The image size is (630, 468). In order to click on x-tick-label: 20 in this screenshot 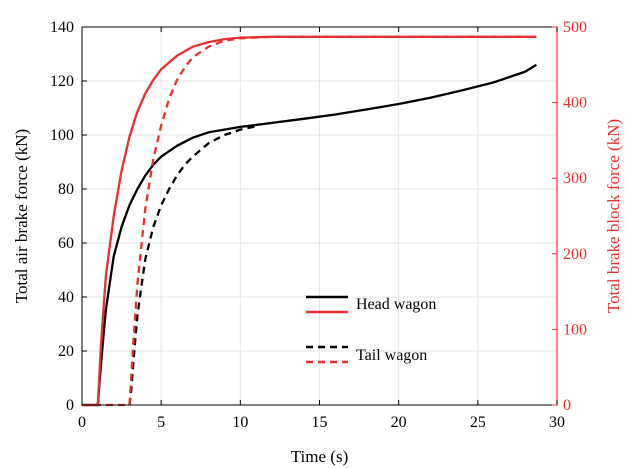, I will do `click(399, 422)`.